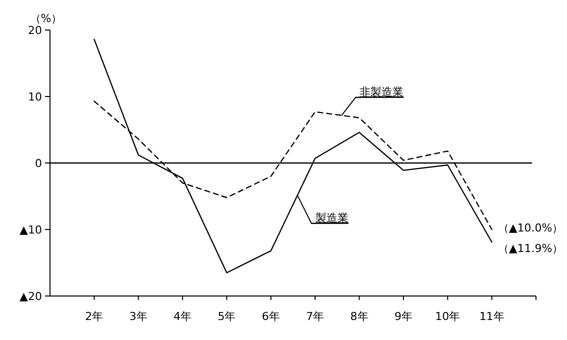  I want to click on y-tick-label: 20, so click(35, 30).